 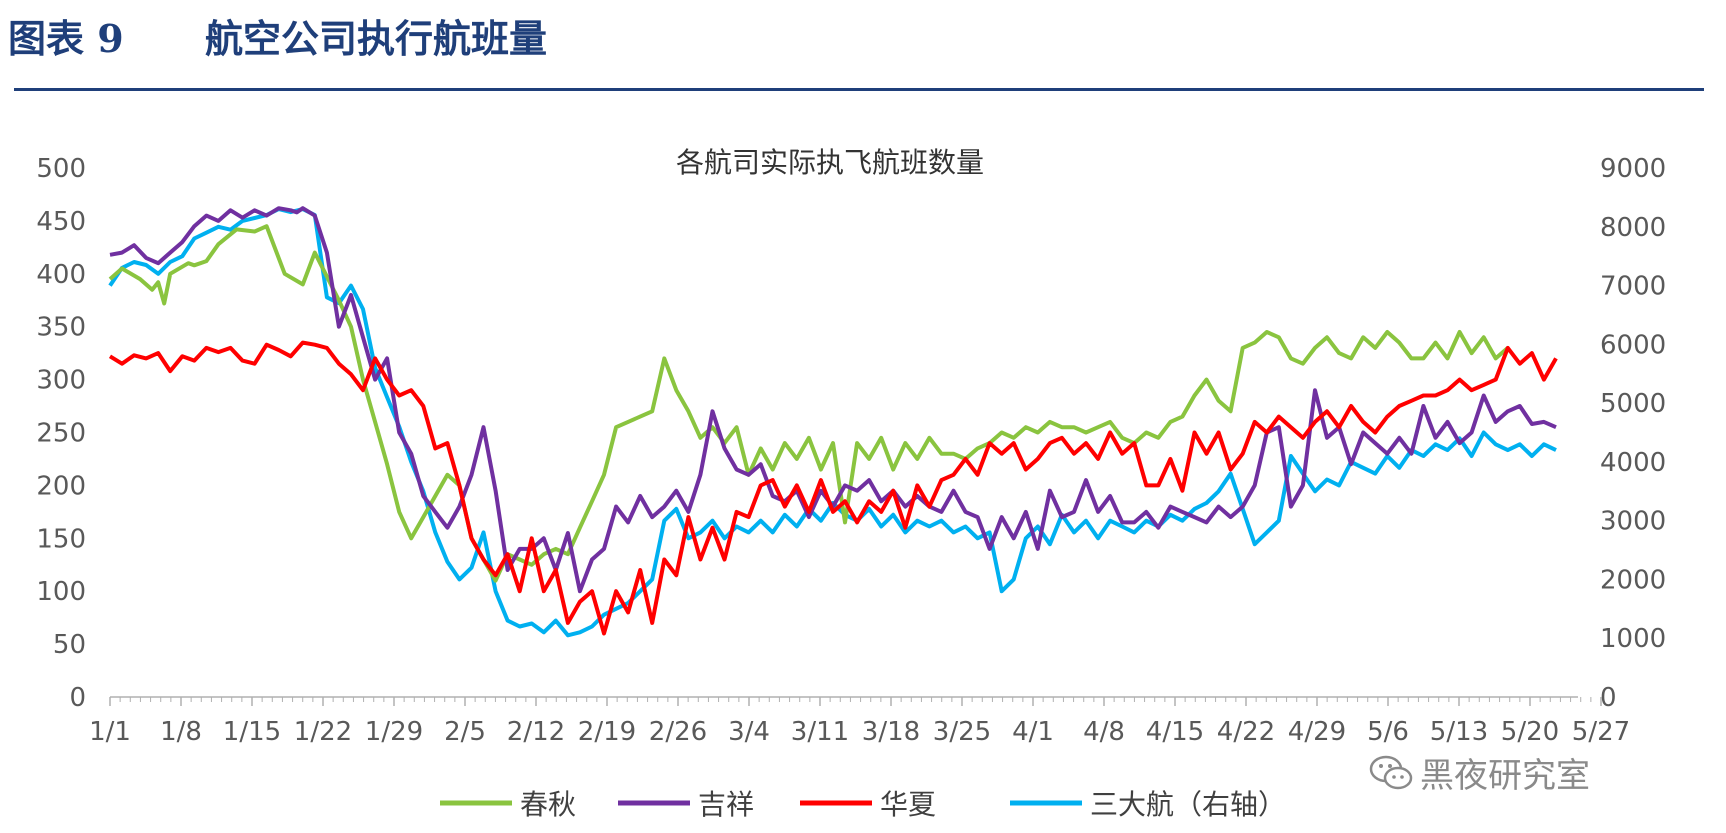 I want to click on x-axis-tick-label: 5/27, so click(x=1601, y=732).